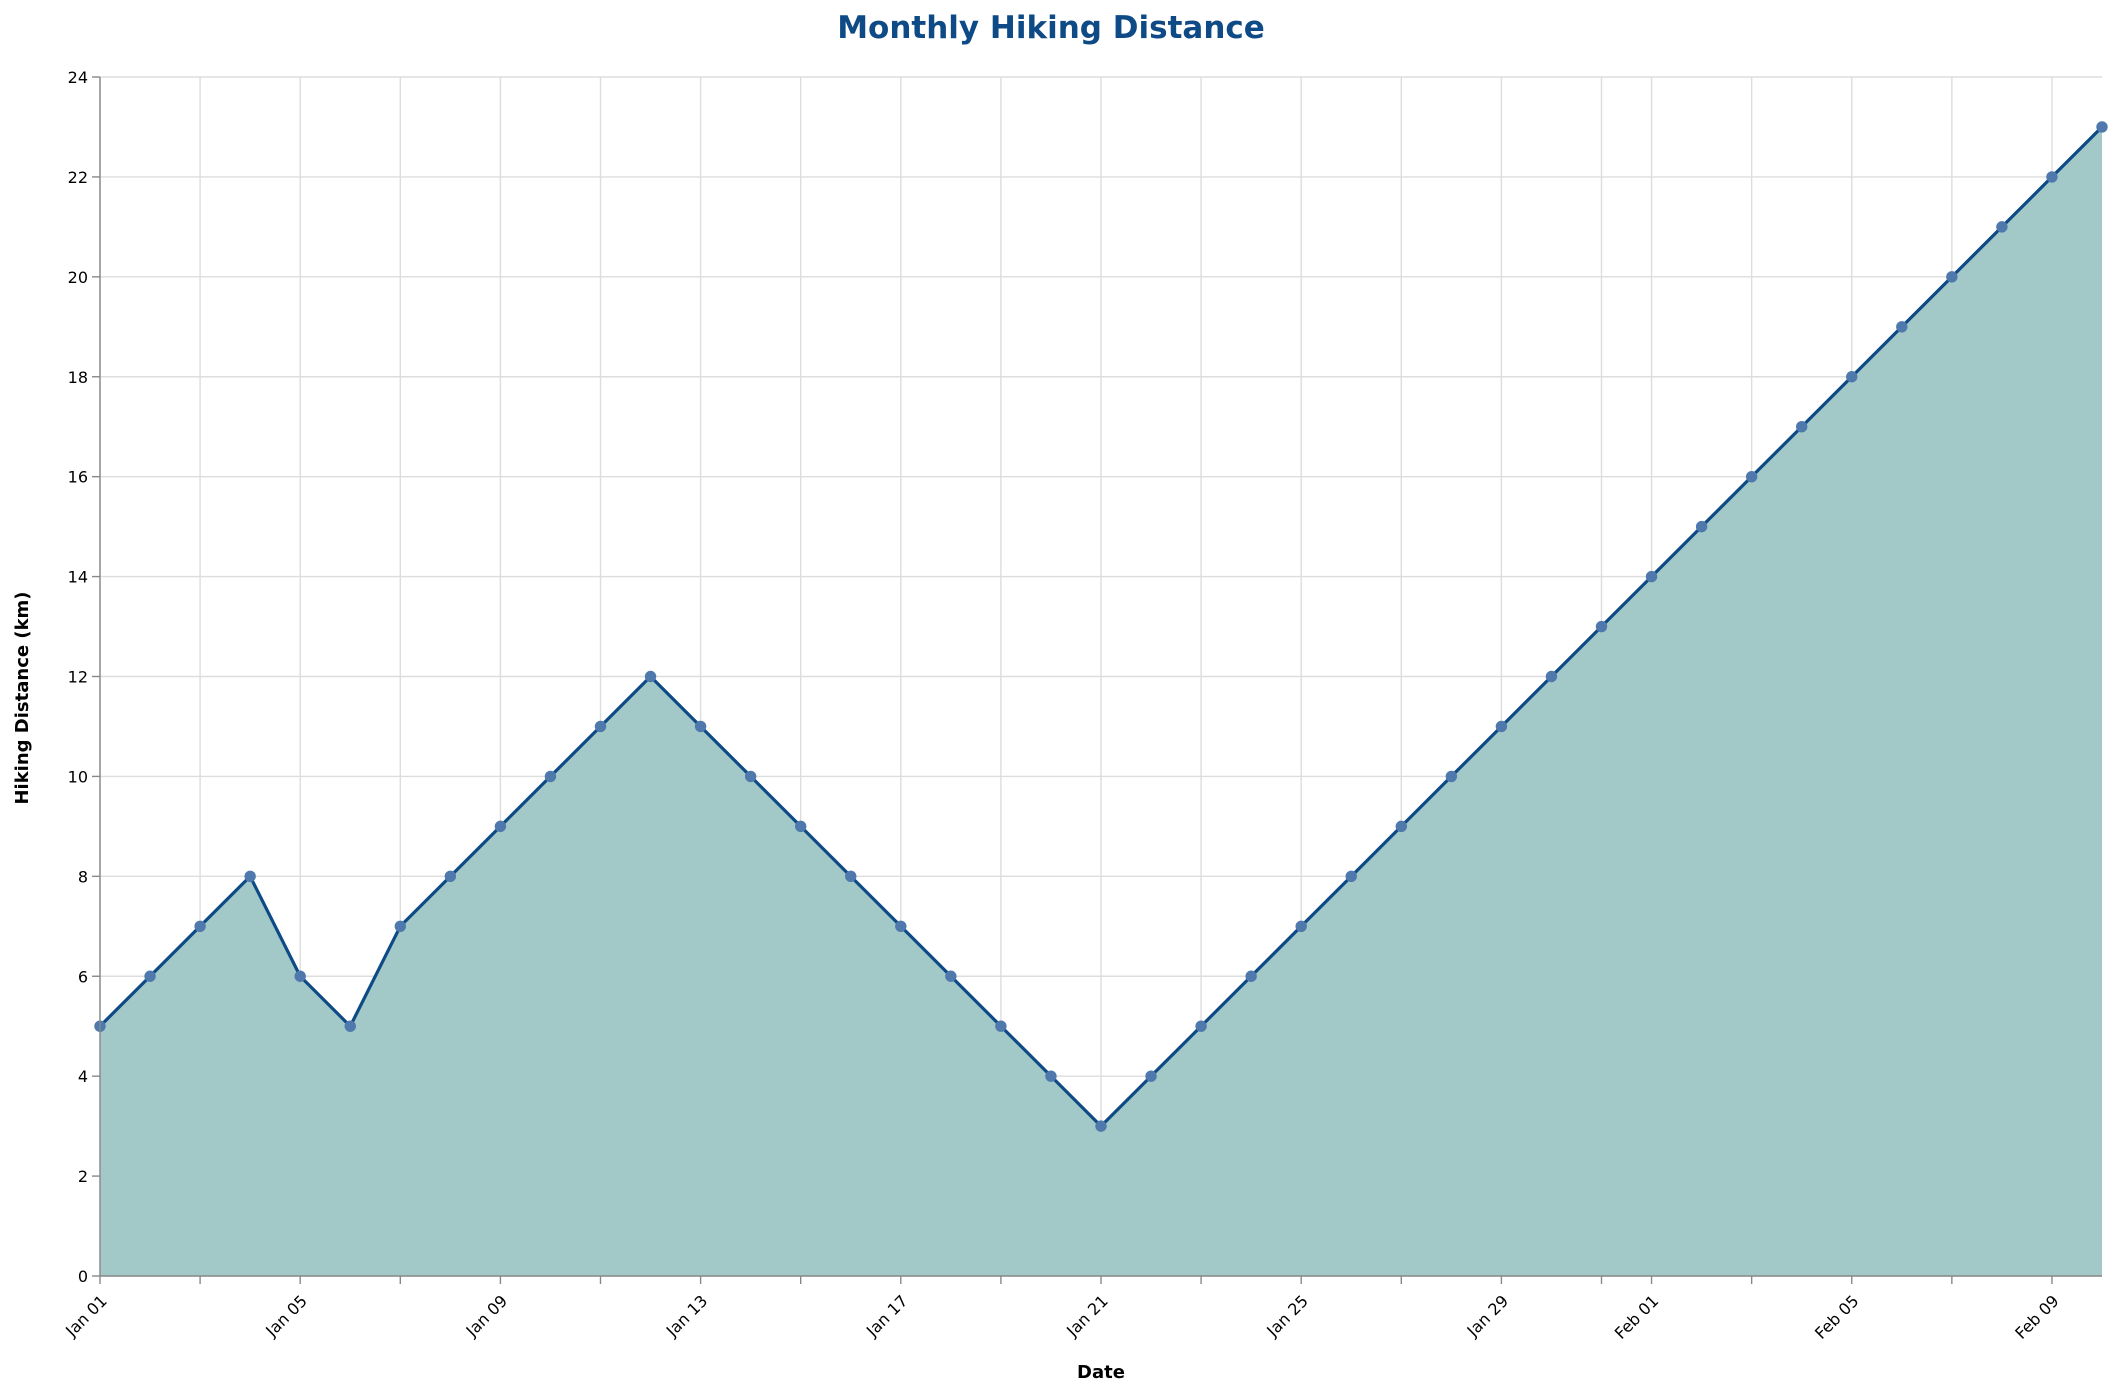 The height and width of the screenshot is (1390, 2116). What do you see at coordinates (1051, 28) in the screenshot?
I see `chart-title: Monthly Hiking Distance` at bounding box center [1051, 28].